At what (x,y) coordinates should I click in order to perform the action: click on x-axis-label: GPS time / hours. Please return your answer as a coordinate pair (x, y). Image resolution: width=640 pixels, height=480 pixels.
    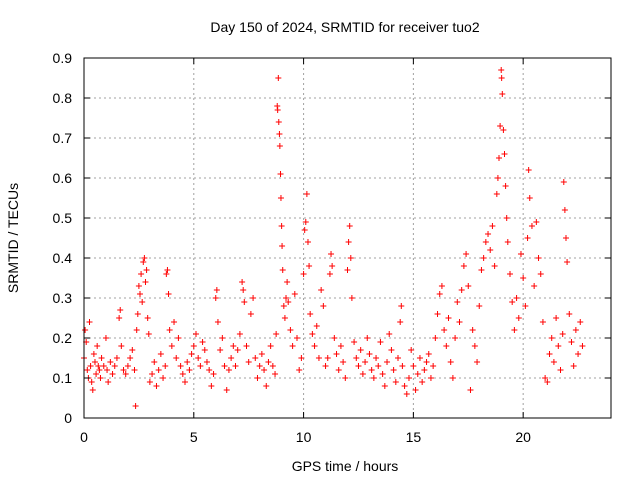
    Looking at the image, I should click on (345, 466).